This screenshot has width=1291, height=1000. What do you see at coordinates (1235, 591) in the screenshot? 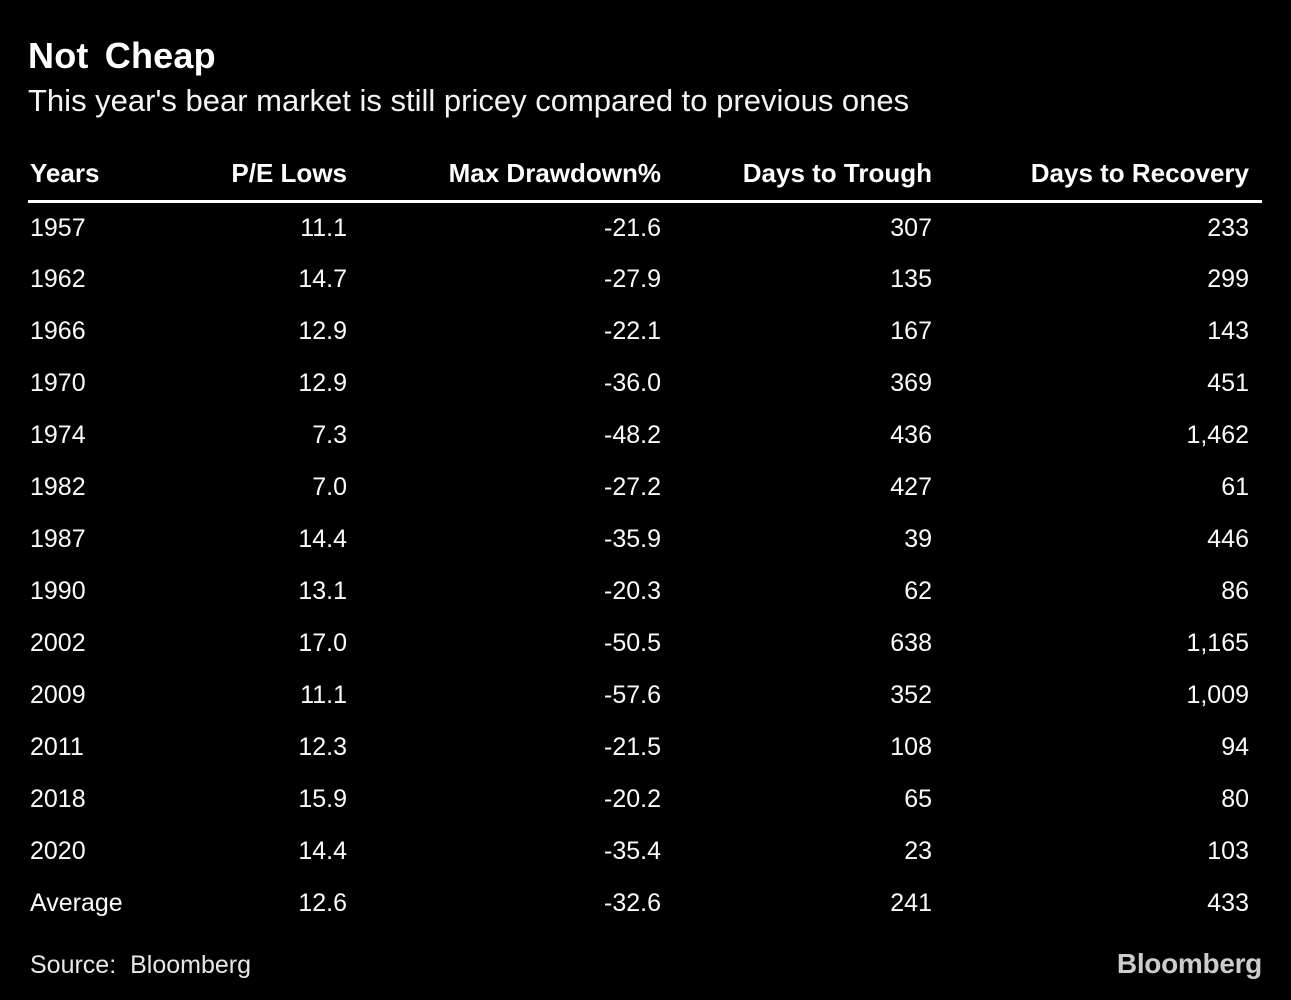
I see `value-cell: 86` at bounding box center [1235, 591].